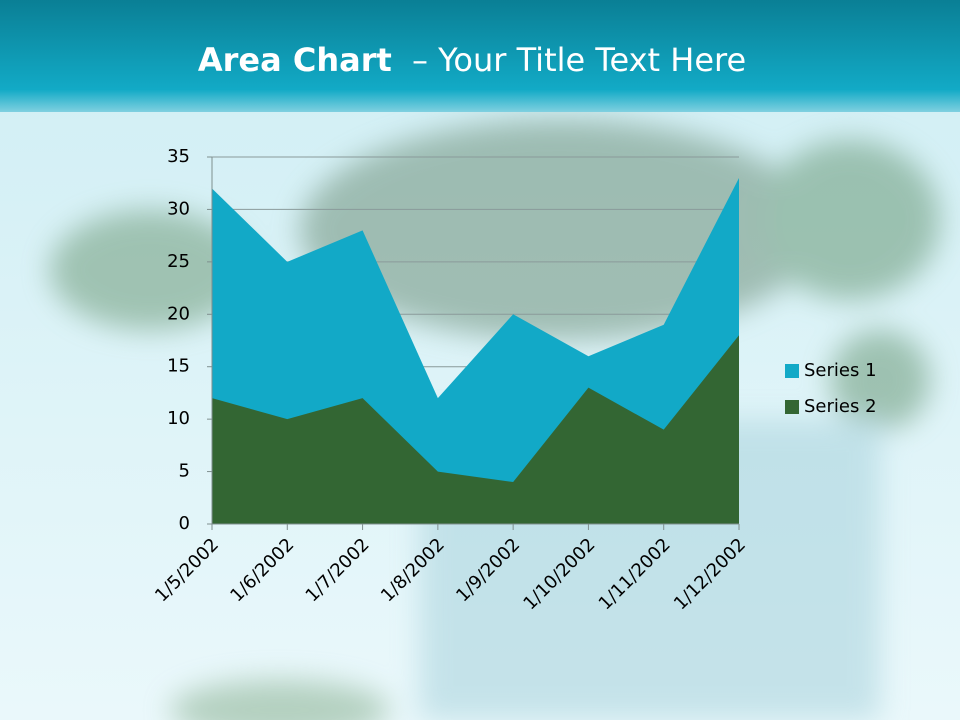 This screenshot has height=720, width=960. I want to click on y-tick-label: 20, so click(178, 313).